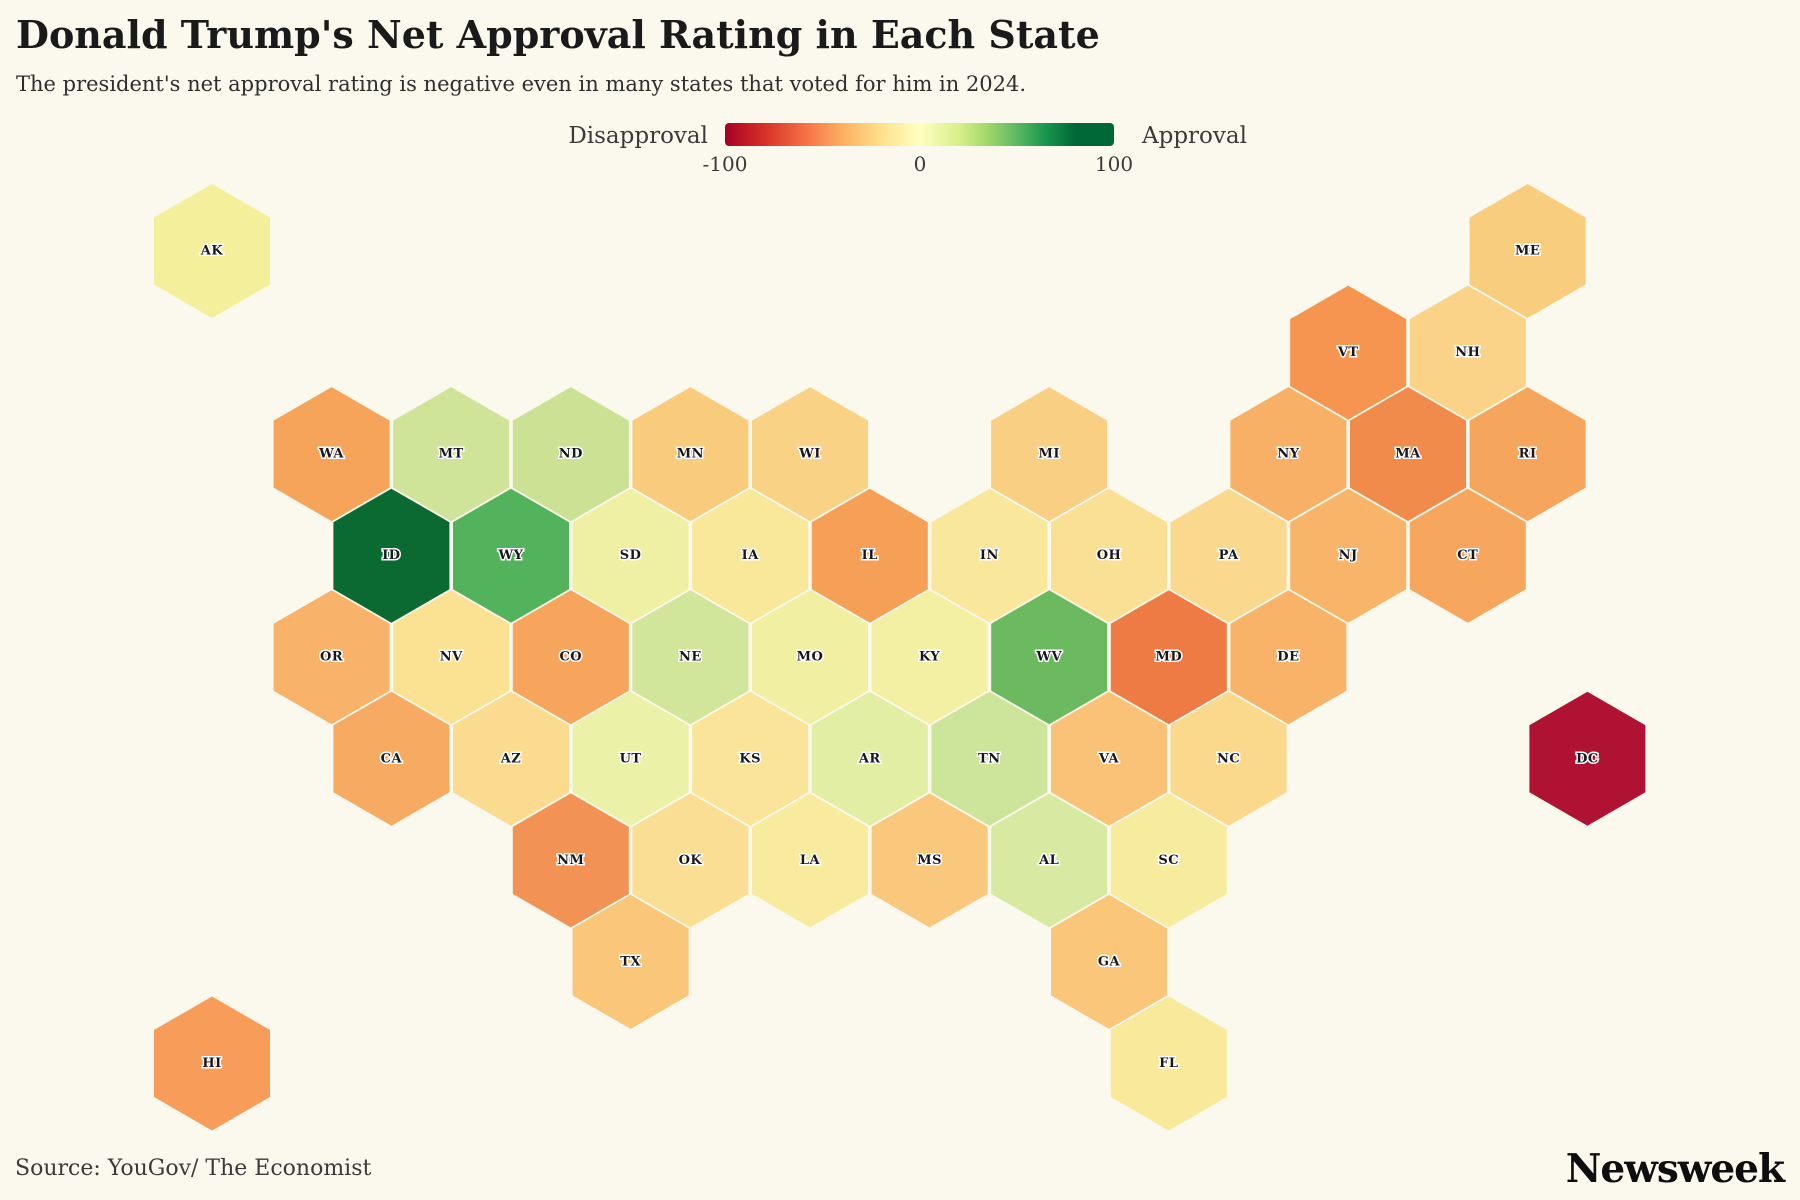 This screenshot has height=1200, width=1800. I want to click on state-hex-shape-or, so click(331, 657).